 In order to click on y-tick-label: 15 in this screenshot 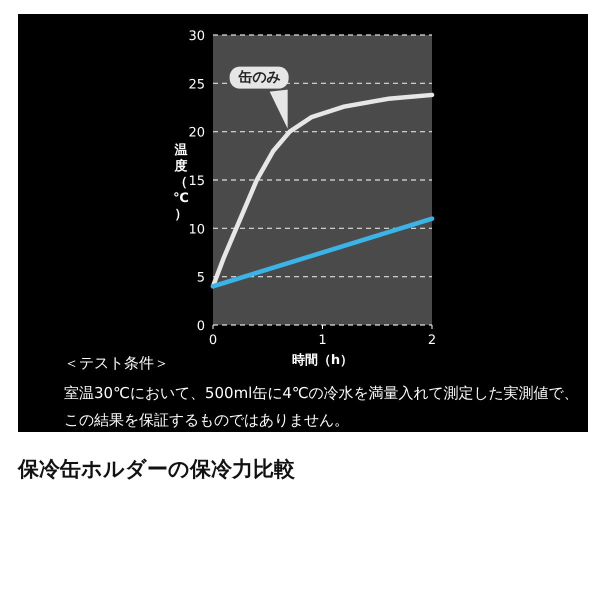, I will do `click(196, 181)`.